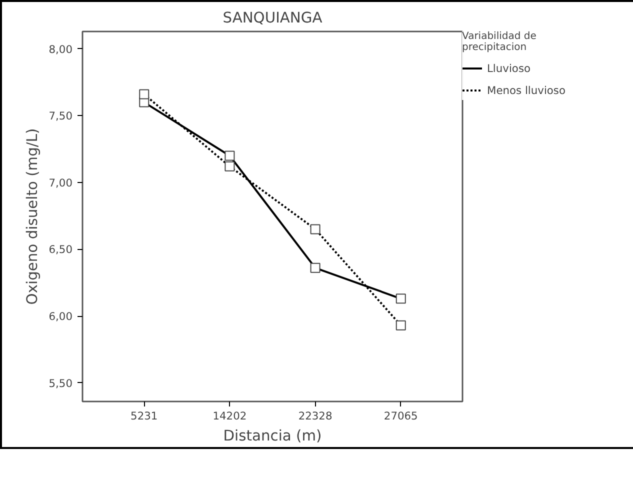 This screenshot has width=633, height=495. I want to click on chart-title: SANQUIANGA, so click(272, 18).